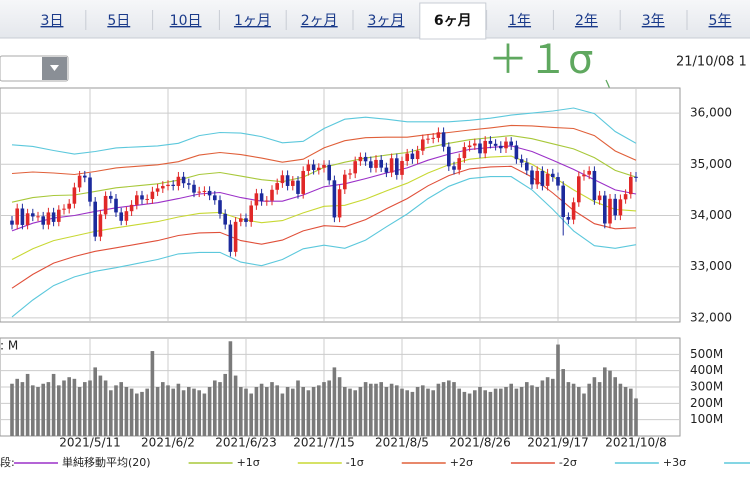 The height and width of the screenshot is (490, 750). I want to click on tab-active, so click(453, 21).